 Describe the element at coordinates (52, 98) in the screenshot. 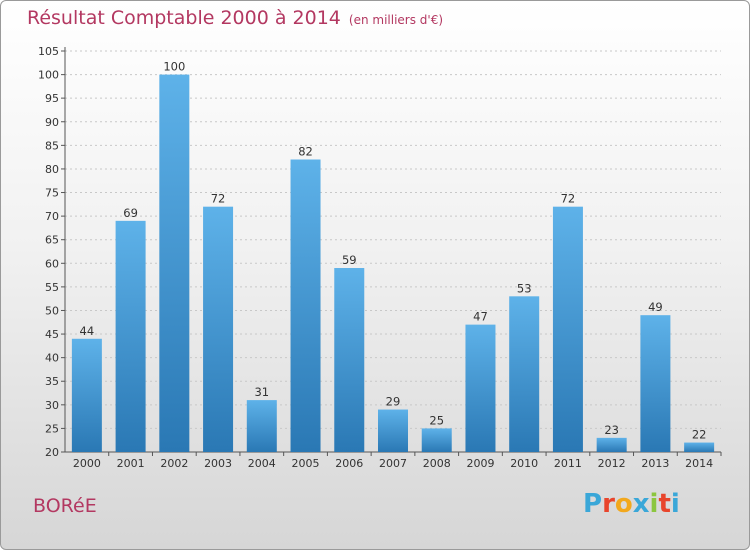

I see `y-tick-label: 95` at that location.